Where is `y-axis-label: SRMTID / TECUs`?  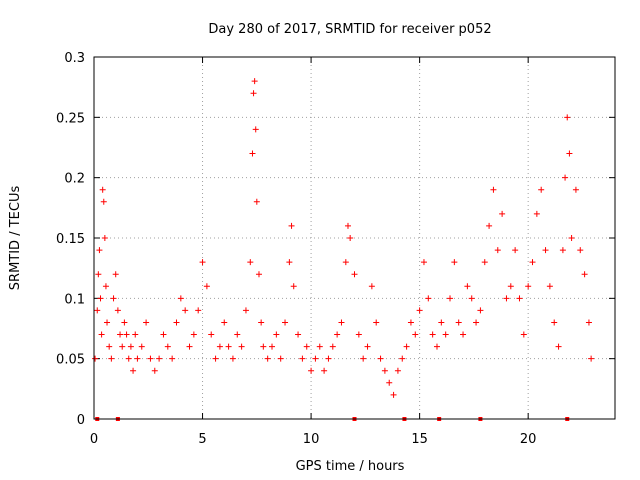
y-axis-label: SRMTID / TECUs is located at coordinates (15, 238).